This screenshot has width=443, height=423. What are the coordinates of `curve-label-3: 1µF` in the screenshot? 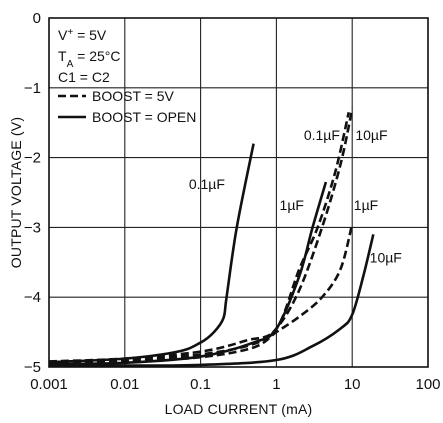 It's located at (292, 205).